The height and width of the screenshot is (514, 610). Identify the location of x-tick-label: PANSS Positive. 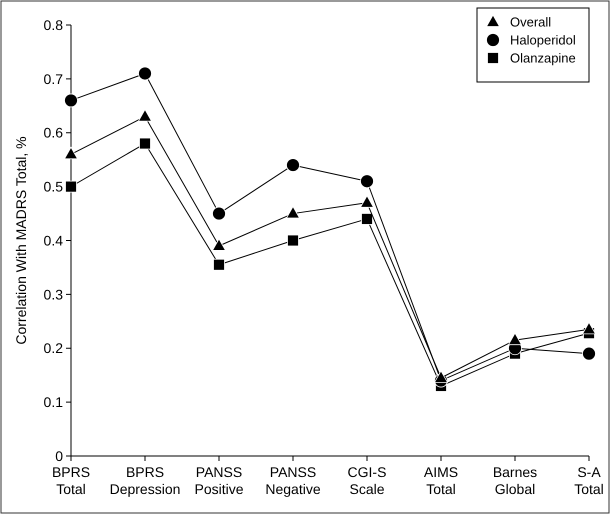
(219, 480).